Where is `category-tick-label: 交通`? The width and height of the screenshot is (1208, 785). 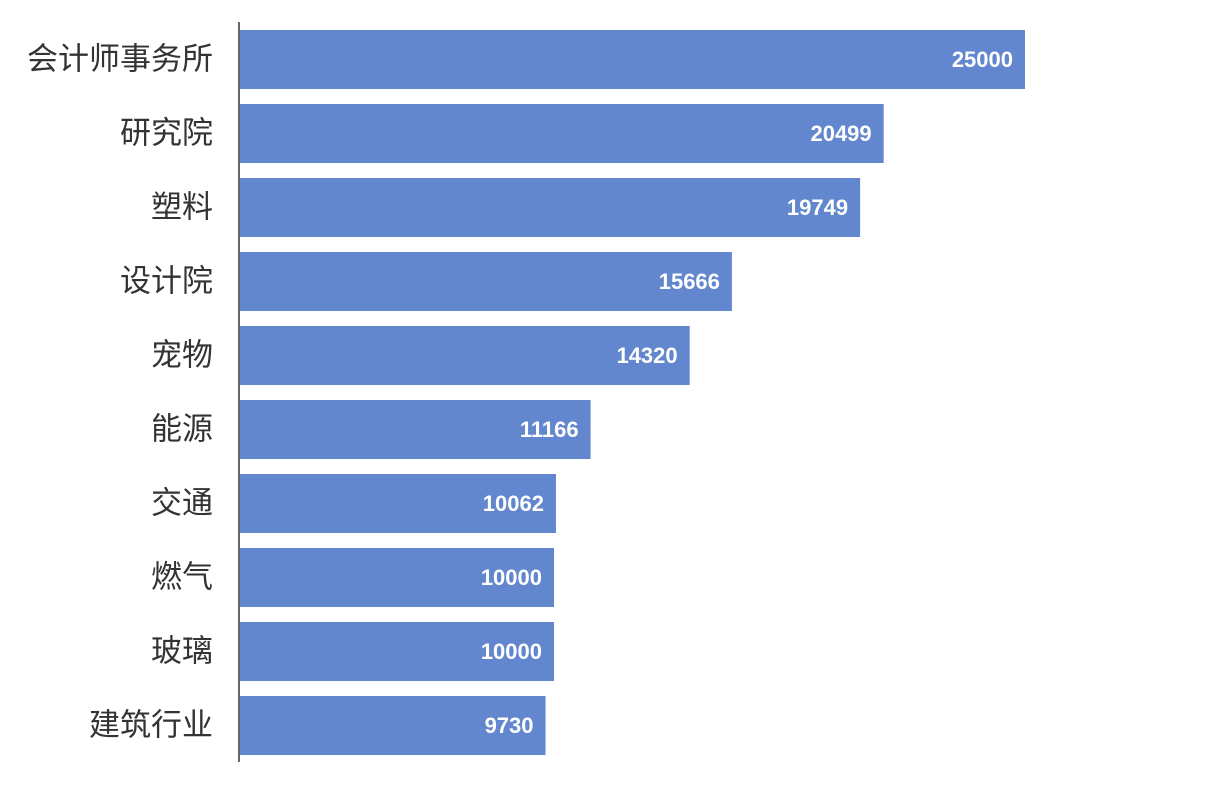 category-tick-label: 交通 is located at coordinates (182, 504).